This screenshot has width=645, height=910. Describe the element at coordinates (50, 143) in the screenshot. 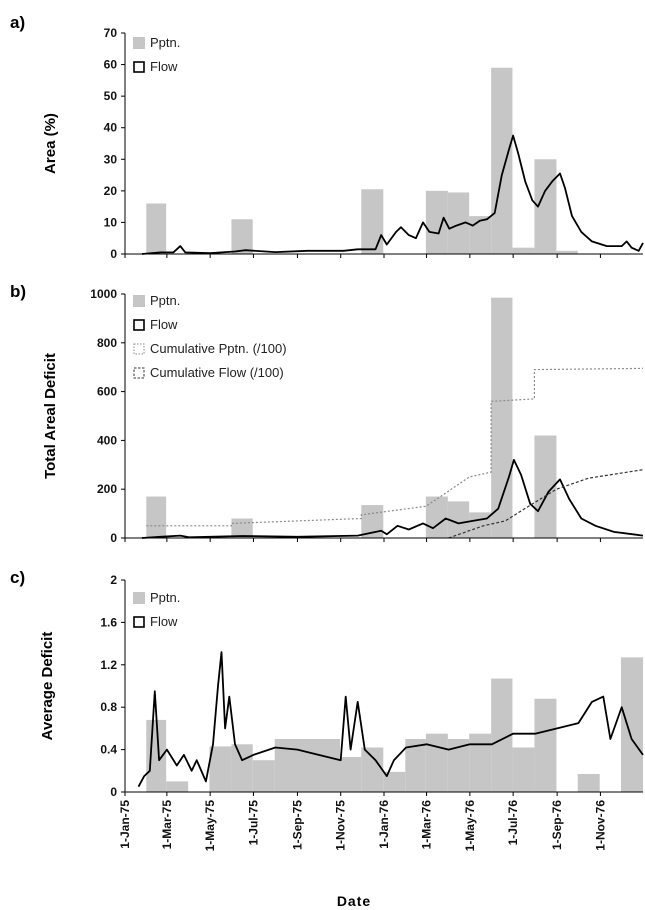

I see `y-axis-label: Area (%)` at that location.